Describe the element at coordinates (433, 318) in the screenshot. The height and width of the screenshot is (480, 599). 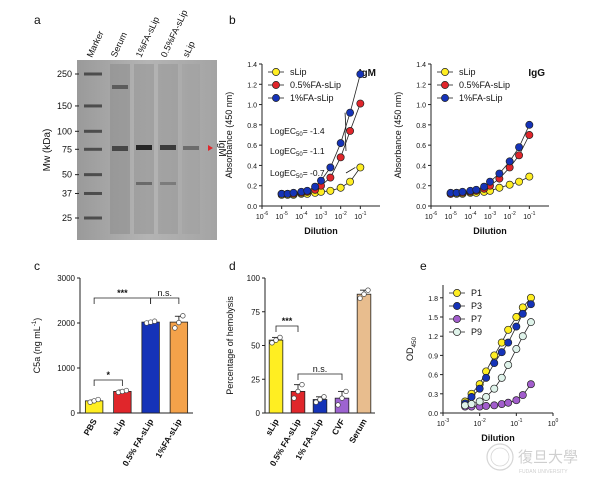
I see `y-tick-label: 1.5` at that location.